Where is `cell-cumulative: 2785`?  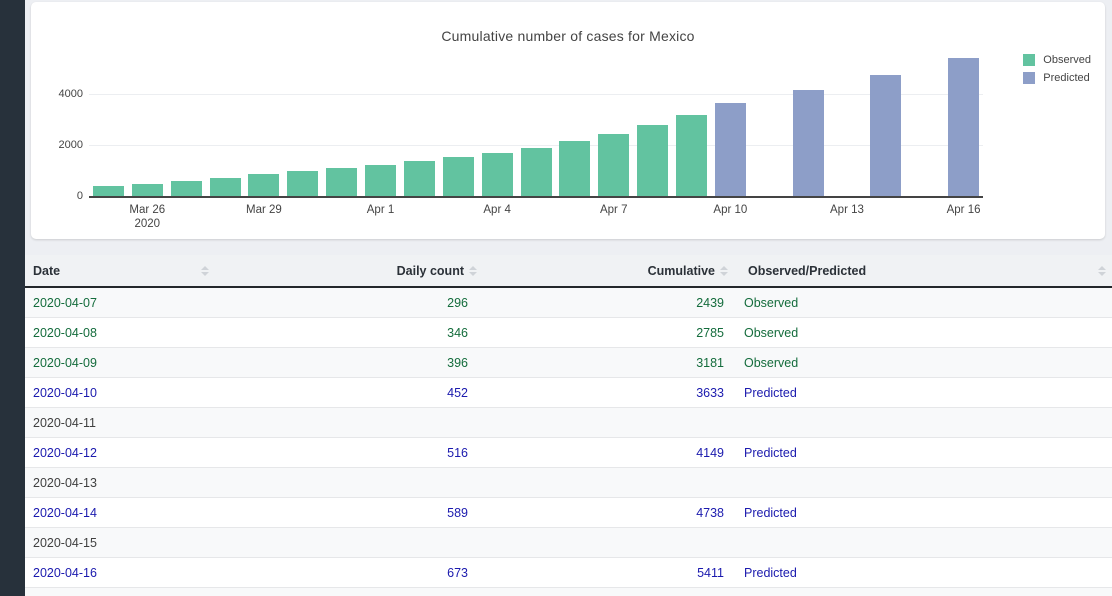
cell-cumulative: 2785 is located at coordinates (710, 332).